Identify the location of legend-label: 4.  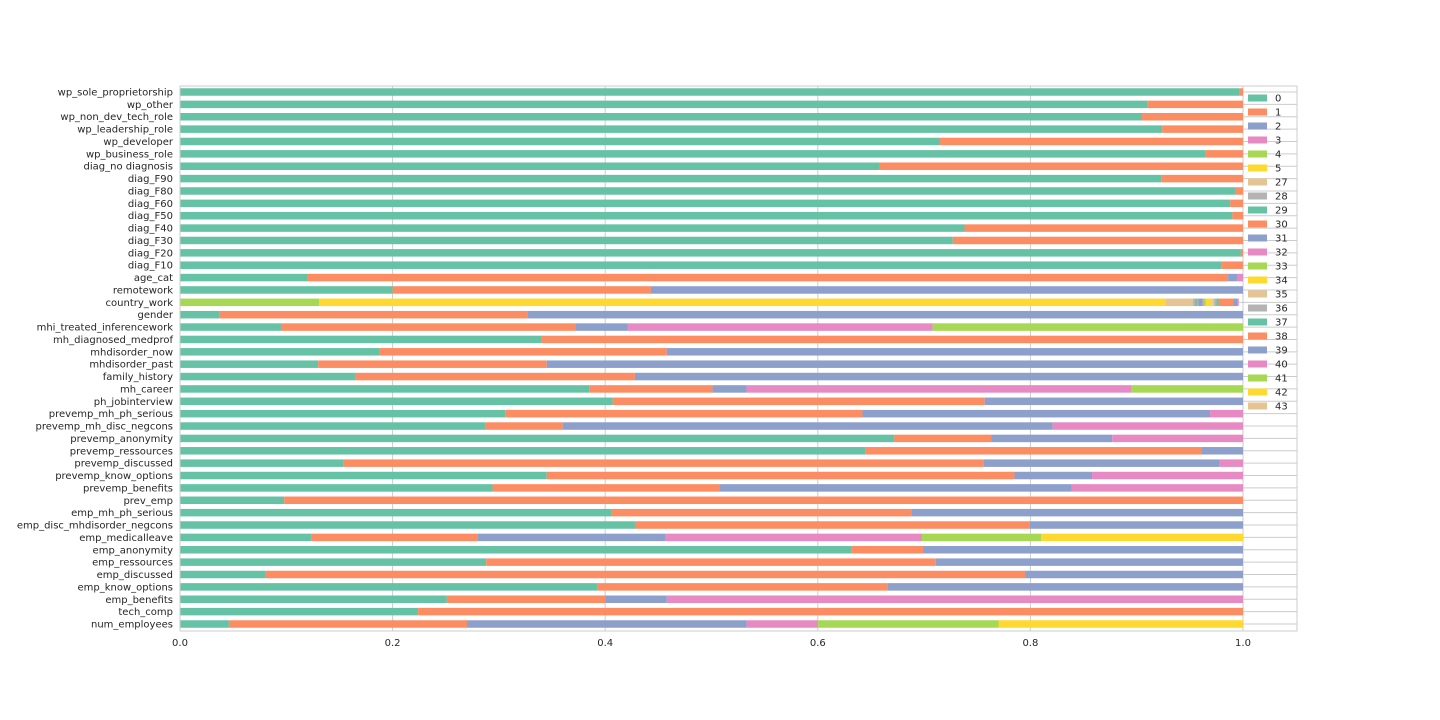
(1278, 155).